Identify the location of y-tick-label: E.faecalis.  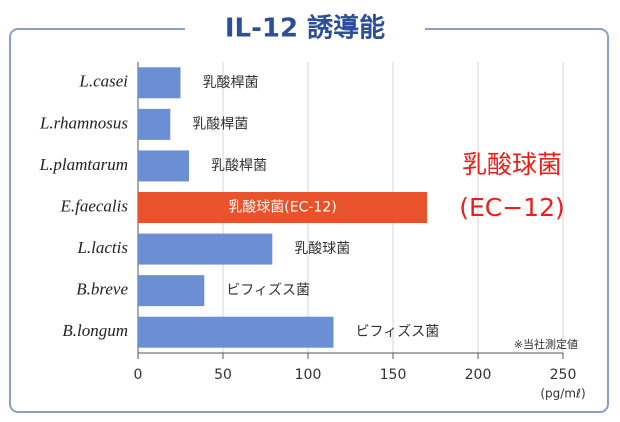
(93, 205).